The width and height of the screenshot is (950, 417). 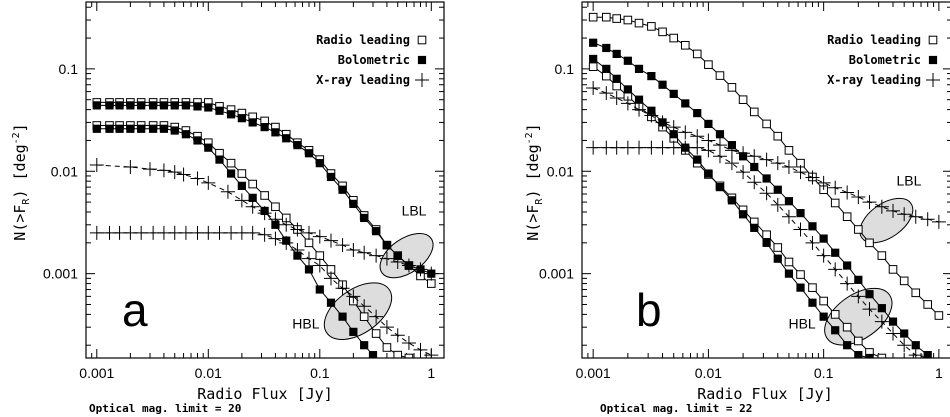 What do you see at coordinates (363, 40) in the screenshot?
I see `legend-label: Radio leading` at bounding box center [363, 40].